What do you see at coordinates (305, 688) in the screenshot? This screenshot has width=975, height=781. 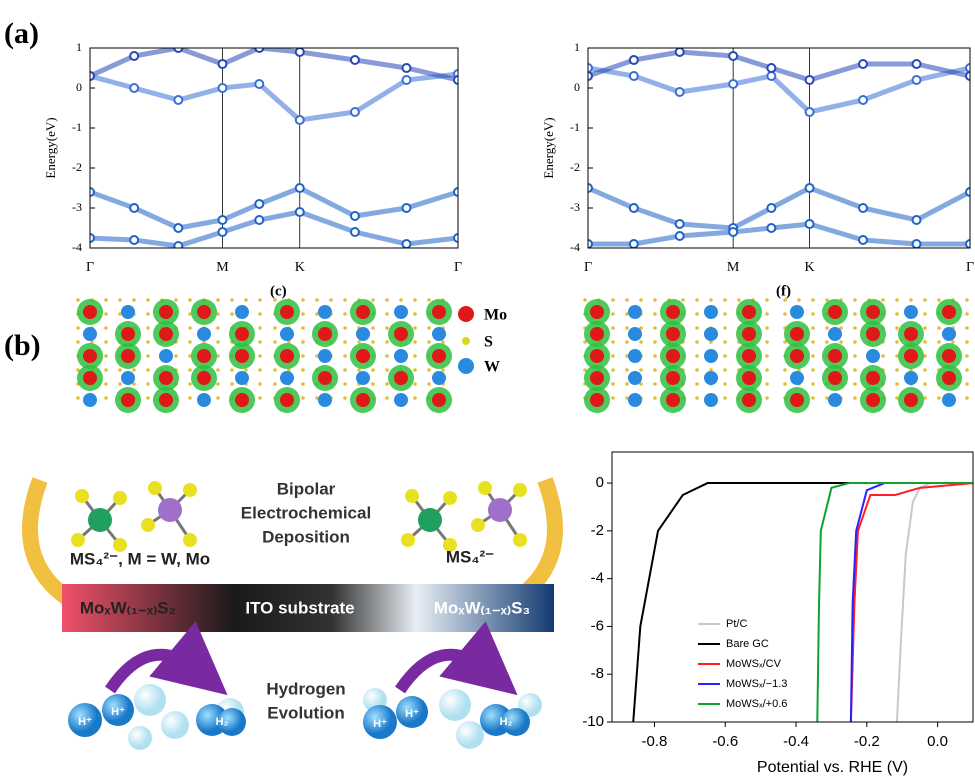 I see `scheme-text: Hydrogen` at bounding box center [305, 688].